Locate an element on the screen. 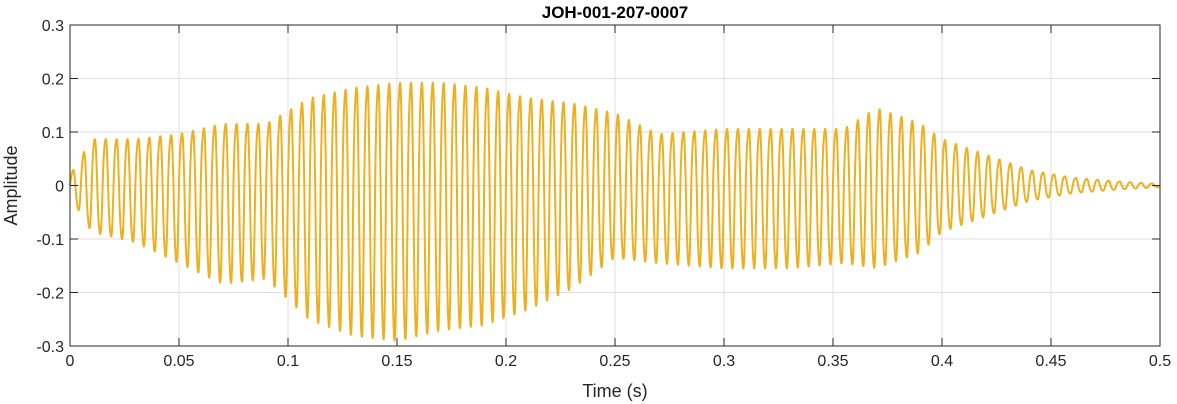 The image size is (1177, 404). x-tick-label: 0.05 is located at coordinates (178, 361).